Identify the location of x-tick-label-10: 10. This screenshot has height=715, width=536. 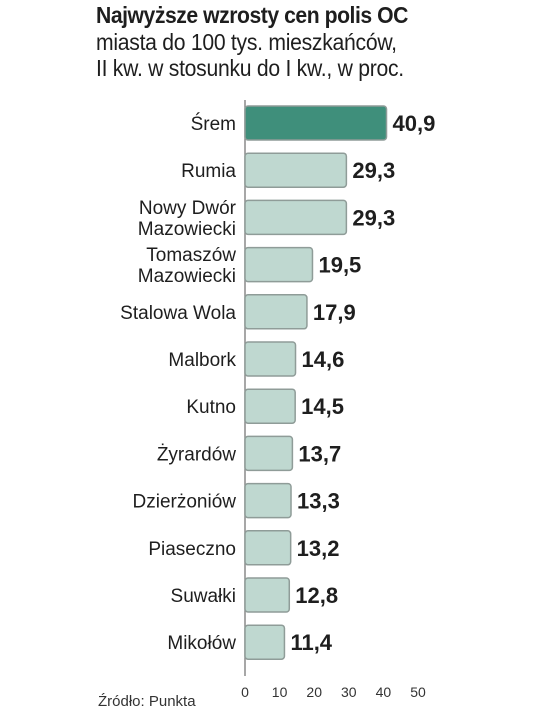
(280, 692).